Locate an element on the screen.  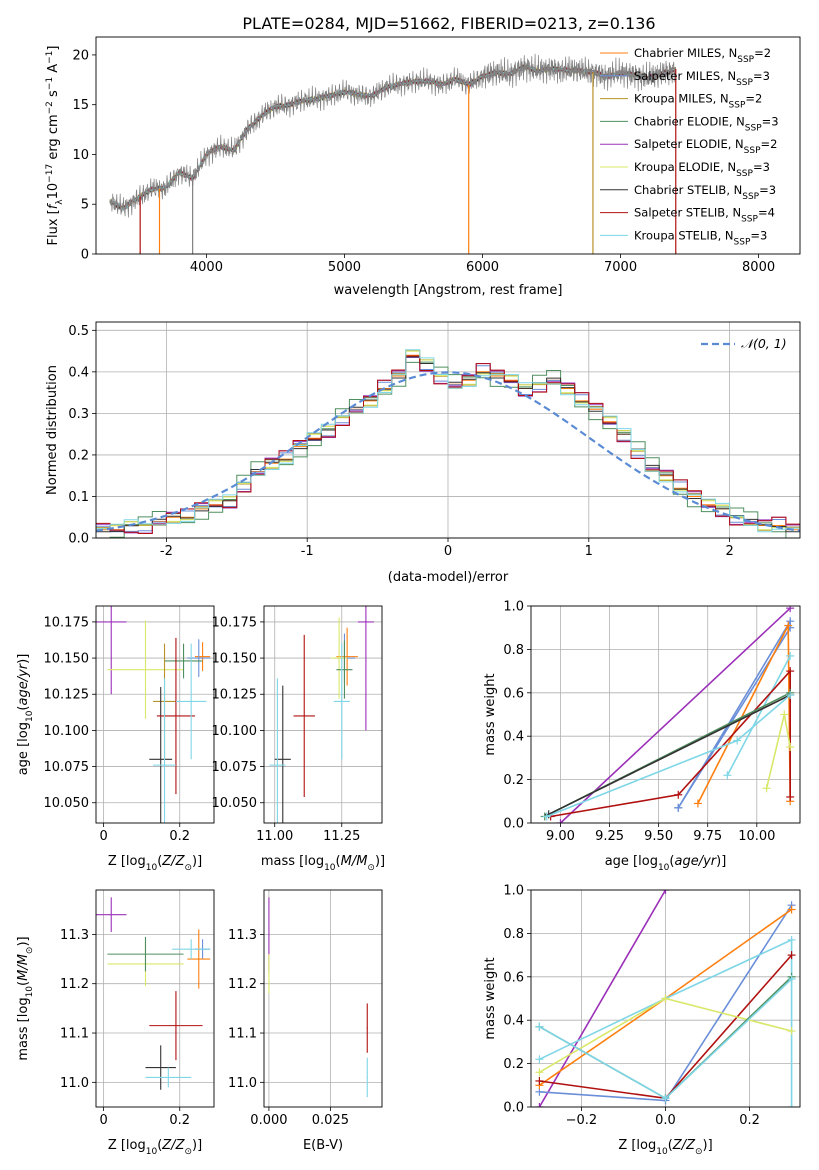
y-axis-label: age [log10(age/yr)] is located at coordinates (25, 715).